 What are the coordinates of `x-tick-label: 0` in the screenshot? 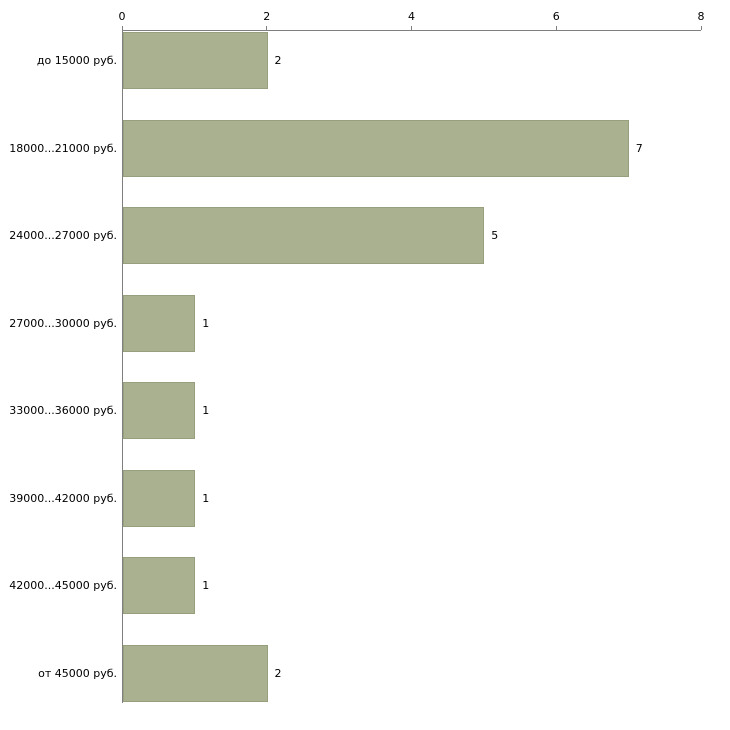 It's located at (122, 16).